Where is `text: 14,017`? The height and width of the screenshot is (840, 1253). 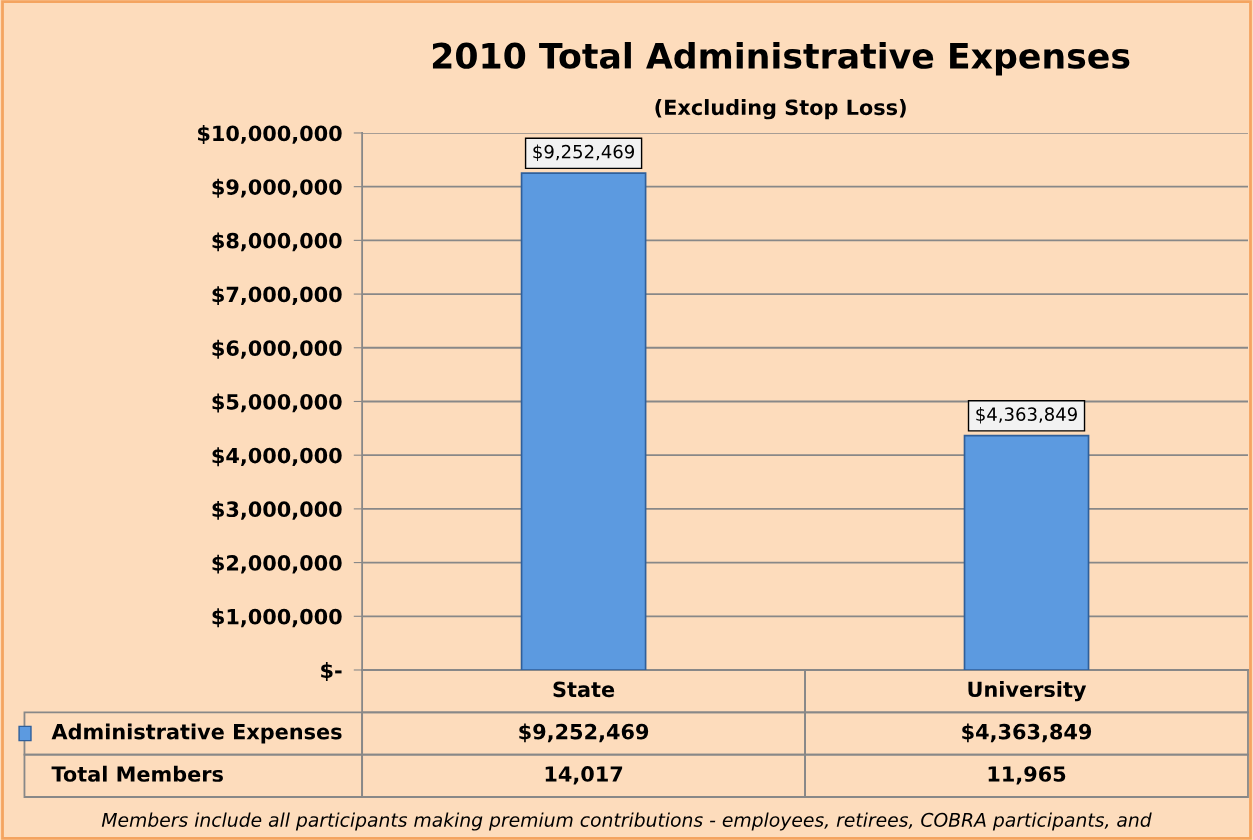 text: 14,017 is located at coordinates (584, 775).